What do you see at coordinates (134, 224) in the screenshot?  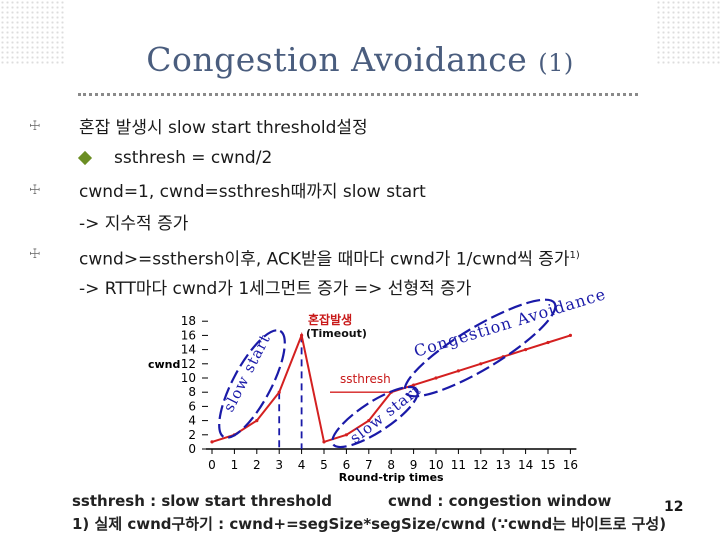 I see `bullet-2-continuation: -> 지수적 증가` at bounding box center [134, 224].